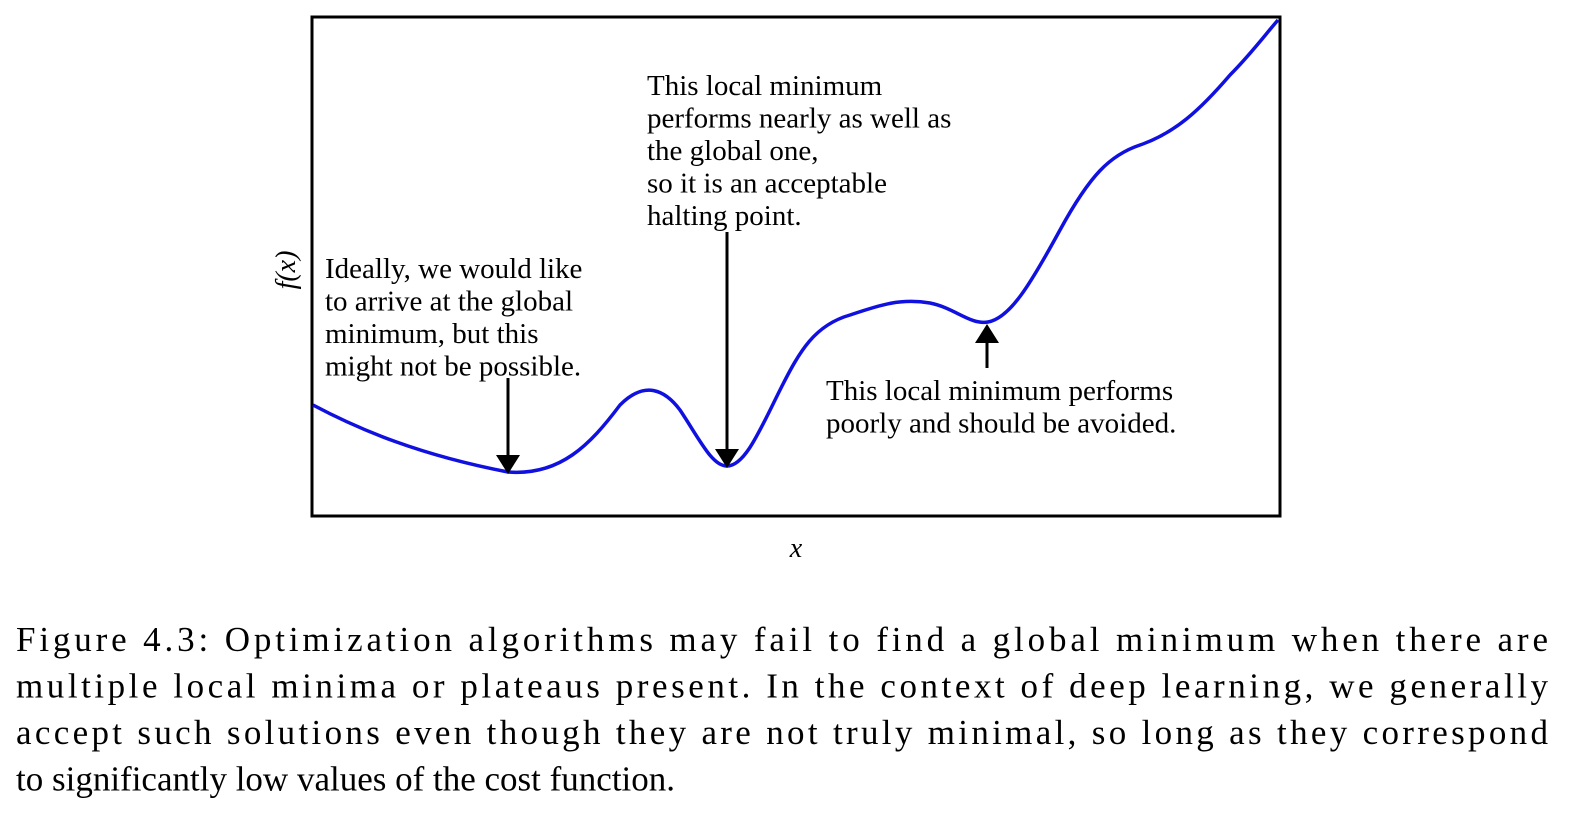 Image resolution: width=1593 pixels, height=822 pixels. What do you see at coordinates (733, 151) in the screenshot?
I see `annotation-line: the global one,` at bounding box center [733, 151].